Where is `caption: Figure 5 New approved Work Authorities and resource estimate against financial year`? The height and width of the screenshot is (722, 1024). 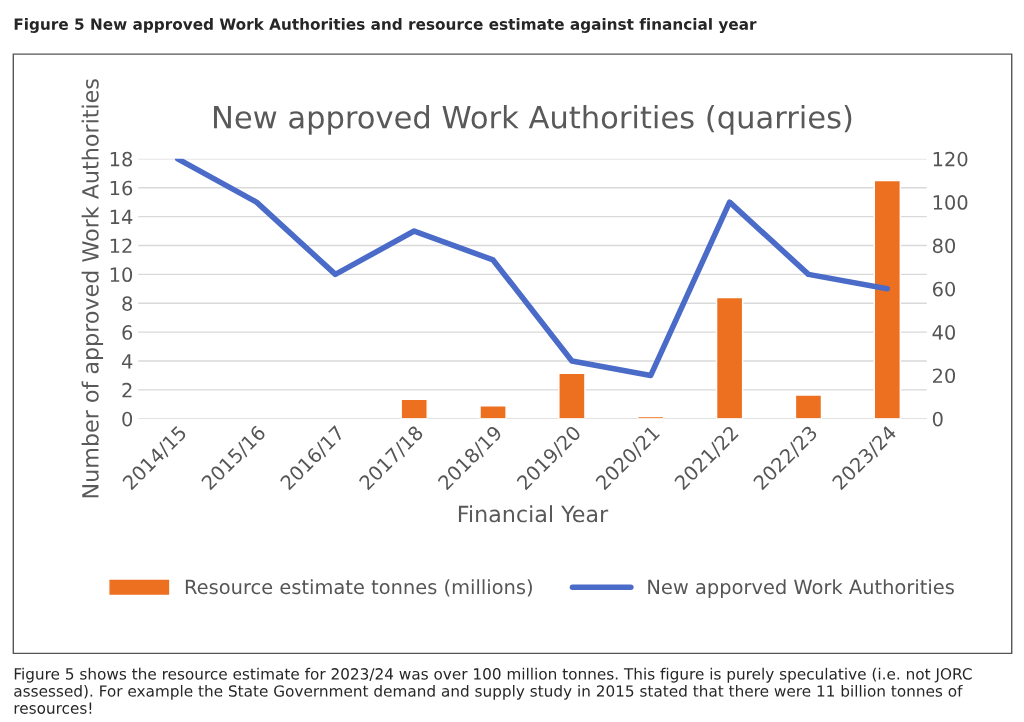
caption: Figure 5 New approved Work Authorities and resource estimate against financial year is located at coordinates (385, 25).